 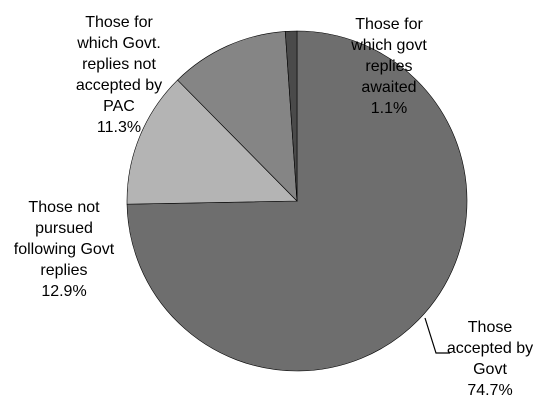 I want to click on slice-label-0-line-3: 74.7%, so click(x=489, y=390).